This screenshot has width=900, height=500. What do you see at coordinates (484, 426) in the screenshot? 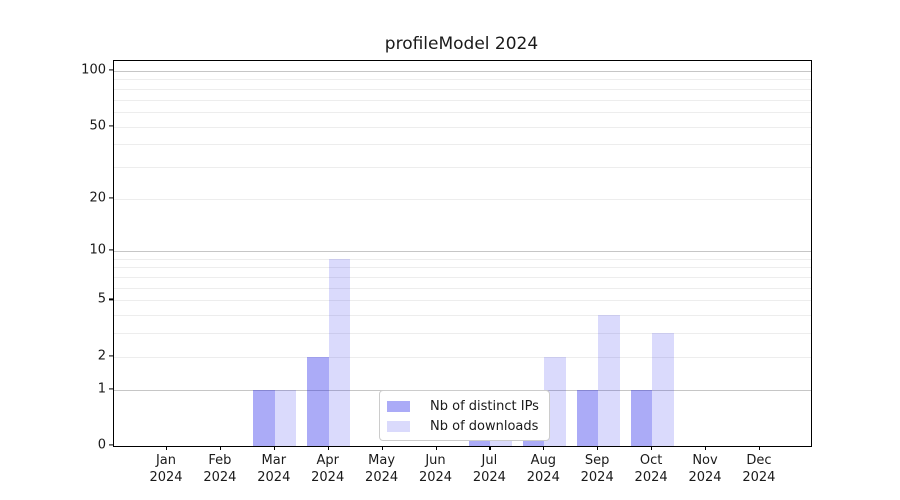
I see `legend-label-downloads: Nb of downloads` at bounding box center [484, 426].